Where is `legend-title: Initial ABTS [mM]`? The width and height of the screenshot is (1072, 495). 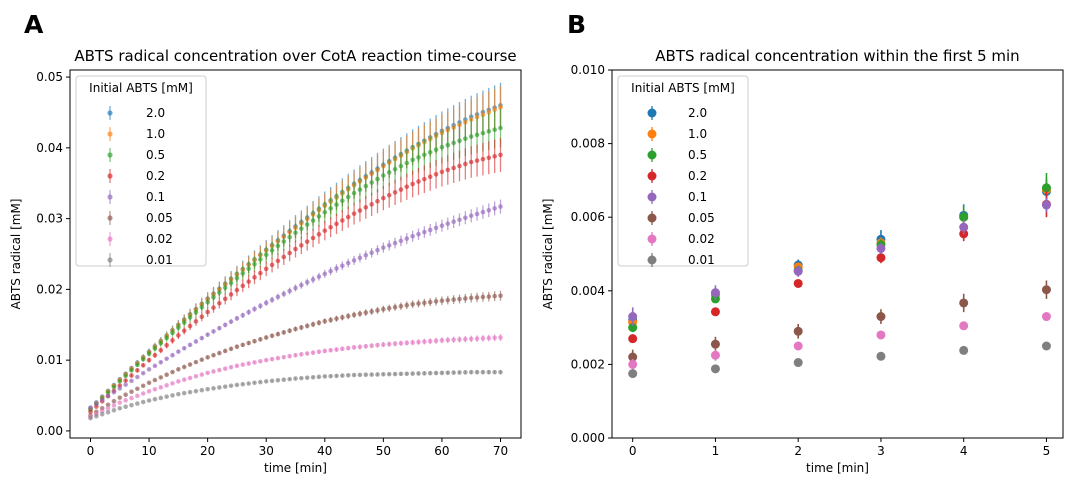 legend-title: Initial ABTS [mM] is located at coordinates (141, 88).